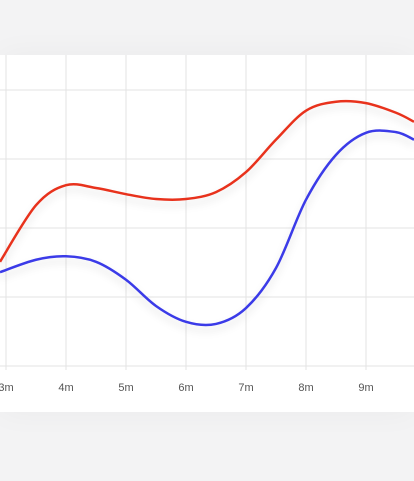 This screenshot has width=414, height=481. I want to click on x-tick-label: 7m, so click(245, 388).